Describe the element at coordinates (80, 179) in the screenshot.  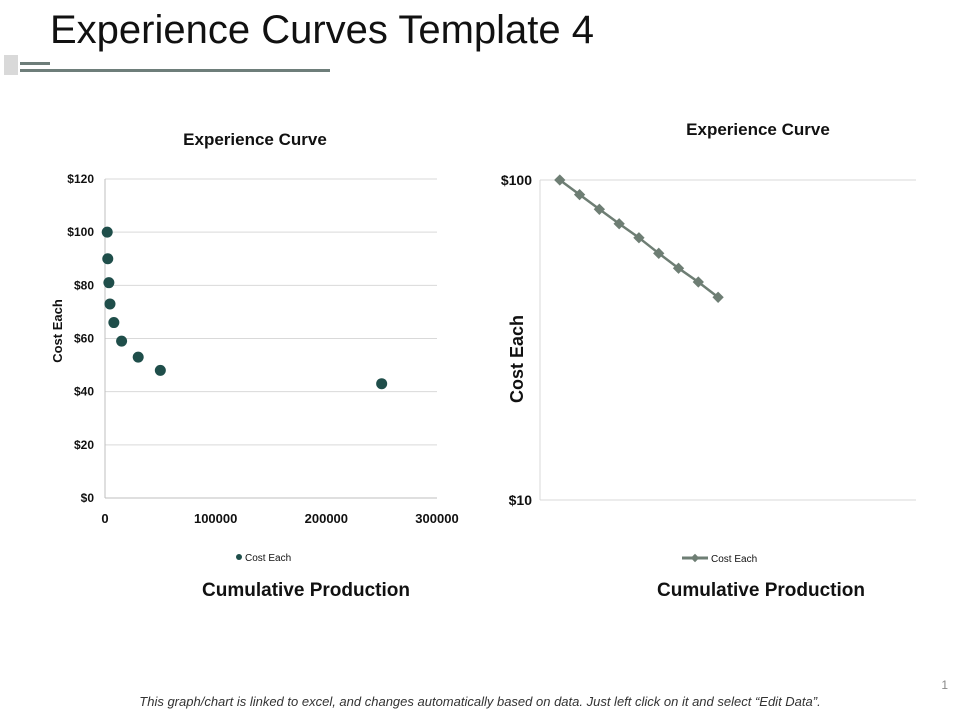
I see `y-tick-label: $120` at that location.